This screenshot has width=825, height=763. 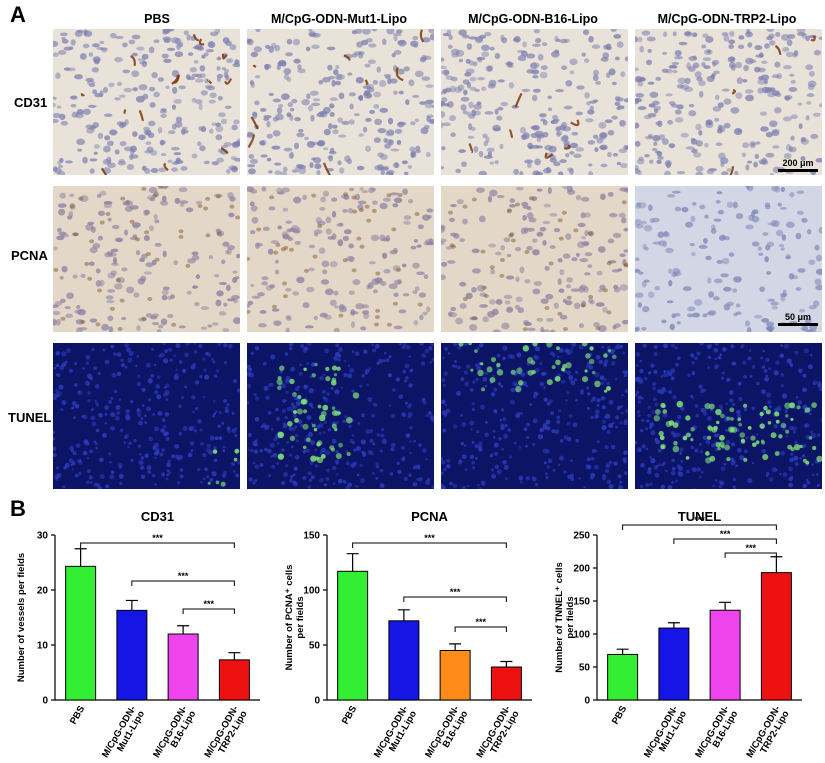 What do you see at coordinates (767, 733) in the screenshot?
I see `chart-tunel-xtick-label-trp2: M/CpG-ODN-TRP2-Lipo` at bounding box center [767, 733].